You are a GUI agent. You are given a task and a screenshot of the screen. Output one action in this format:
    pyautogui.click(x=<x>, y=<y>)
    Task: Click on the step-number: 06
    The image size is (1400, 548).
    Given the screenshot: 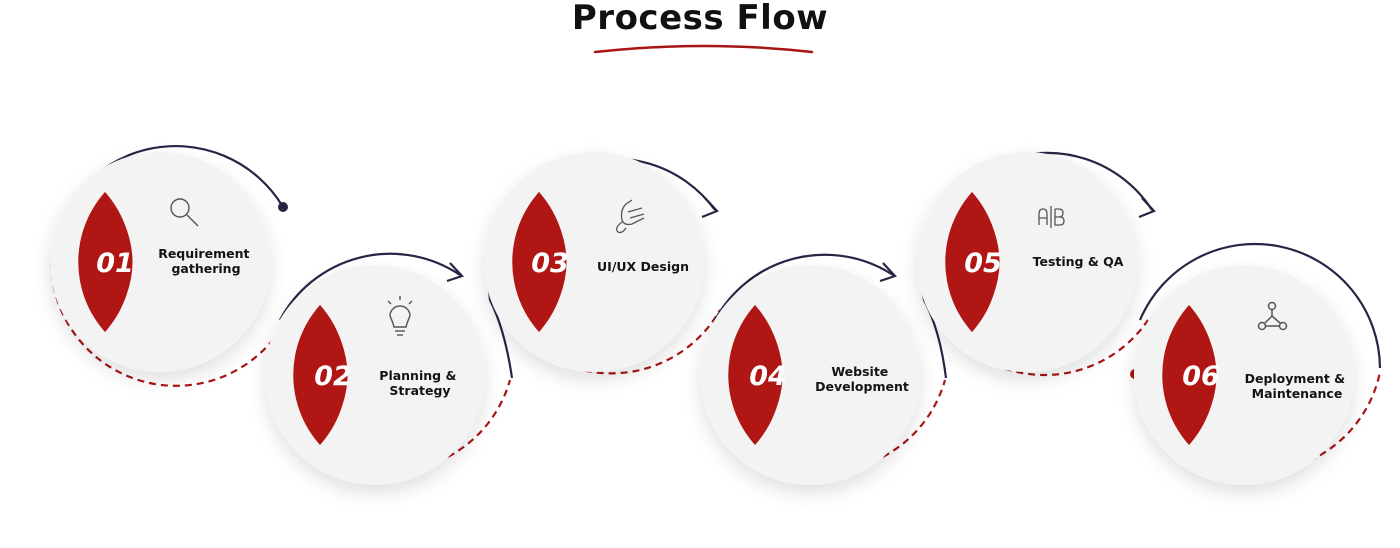 What is the action you would take?
    pyautogui.click(x=1201, y=376)
    